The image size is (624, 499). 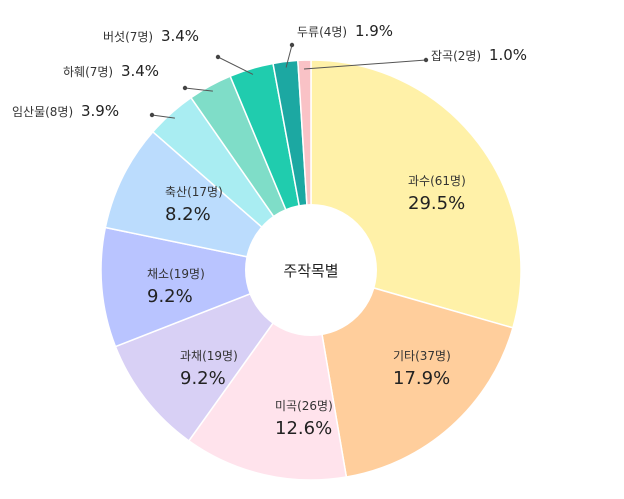 I want to click on slice-label-outside: 임산물(8명) 3.9%, so click(x=65, y=111).